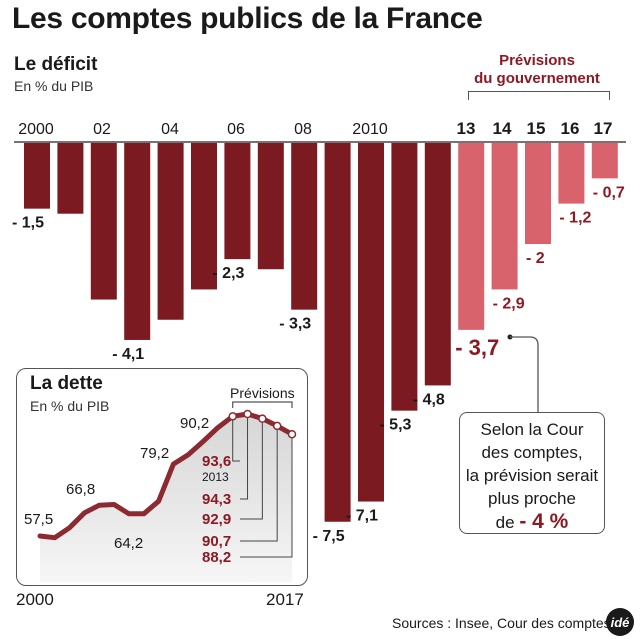 This screenshot has height=640, width=640. Describe the element at coordinates (102, 129) in the screenshot. I see `deficit-tick-label: 02` at that location.